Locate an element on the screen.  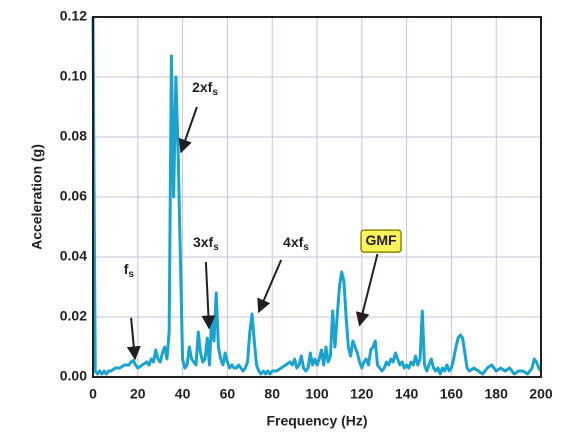
annotation-label: 2xfs is located at coordinates (205, 88).